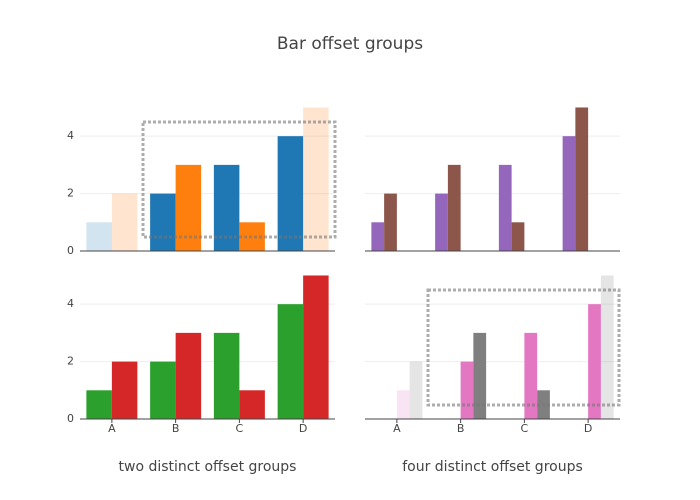 The height and width of the screenshot is (500, 700). I want to click on figure-title: Bar offset groups, so click(350, 44).